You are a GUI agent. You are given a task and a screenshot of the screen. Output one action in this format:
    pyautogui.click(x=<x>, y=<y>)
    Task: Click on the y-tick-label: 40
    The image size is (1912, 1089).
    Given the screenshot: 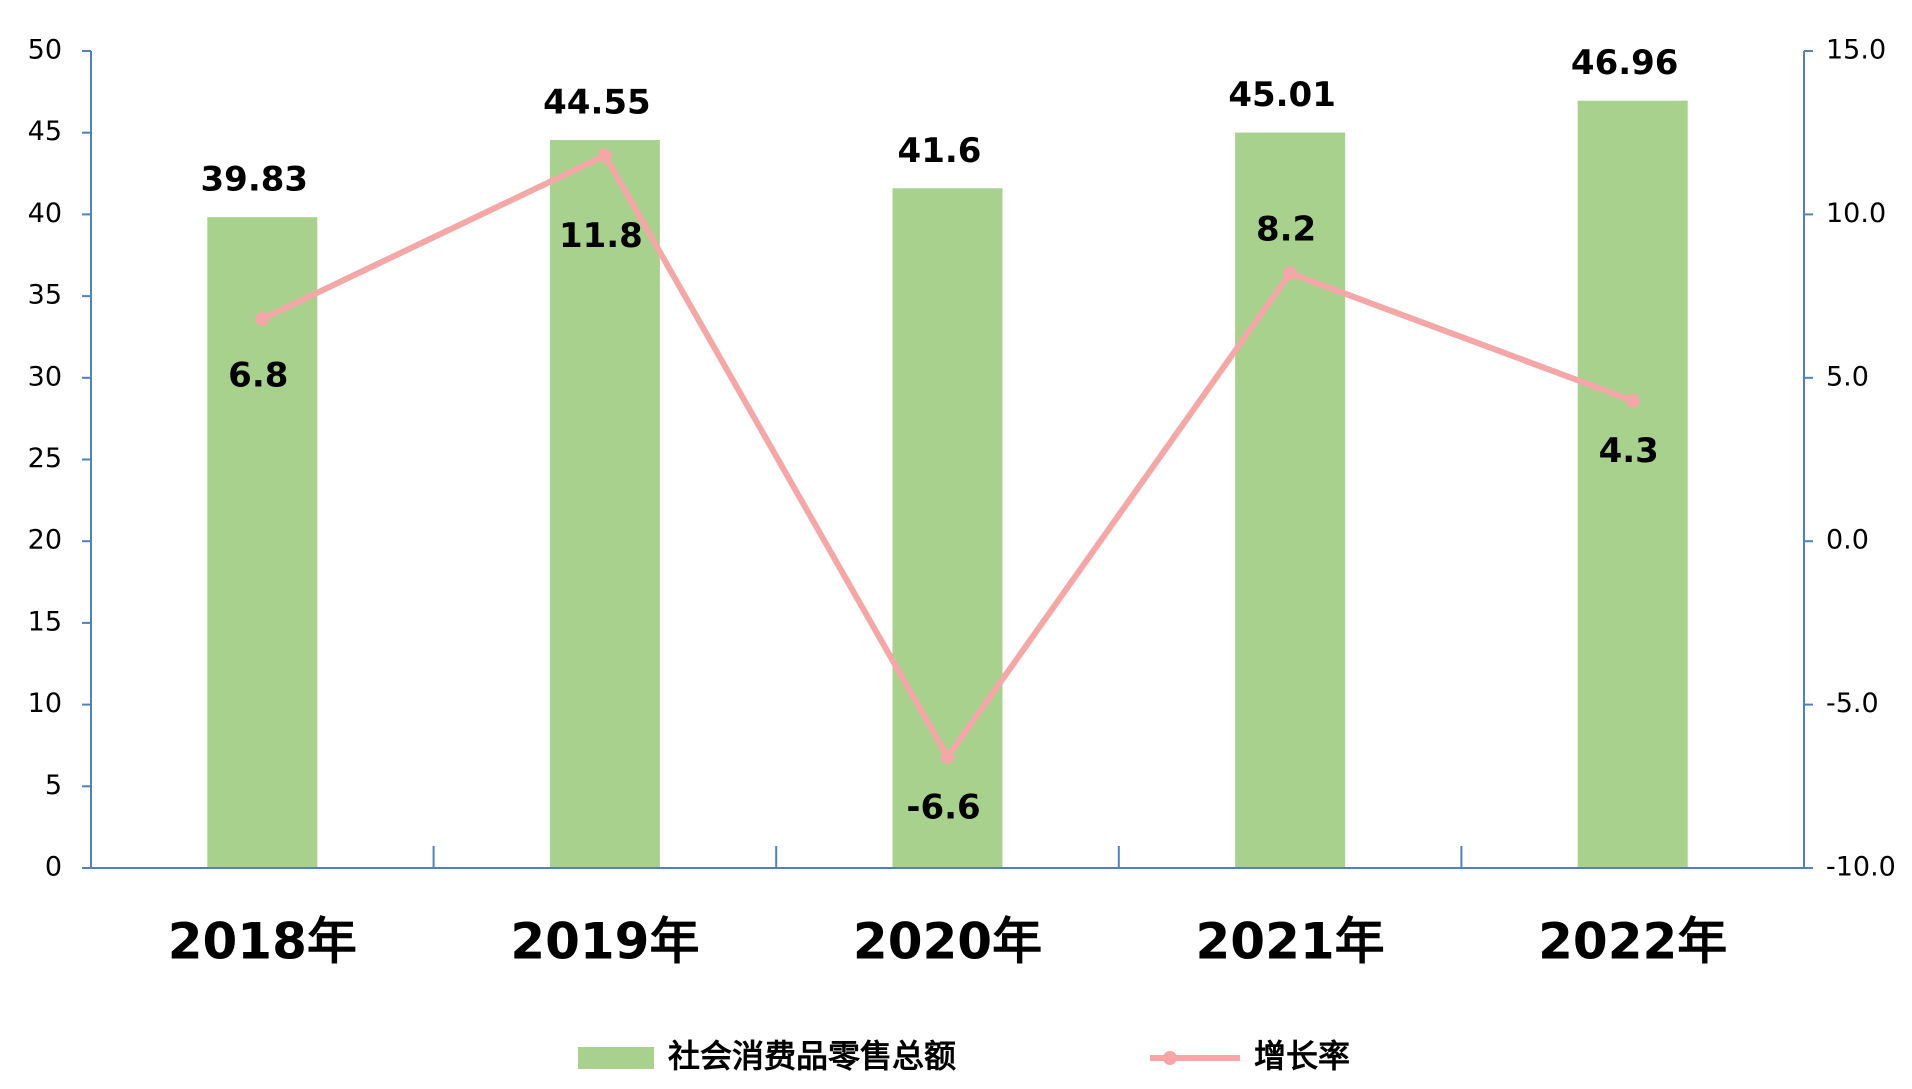 What is the action you would take?
    pyautogui.click(x=45, y=213)
    